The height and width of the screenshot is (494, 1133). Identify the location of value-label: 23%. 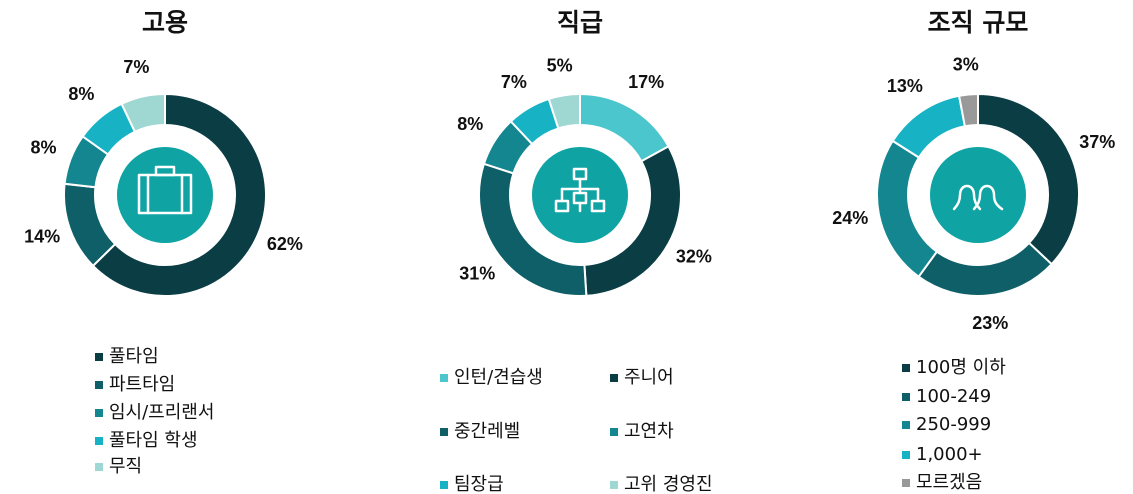
(990, 323).